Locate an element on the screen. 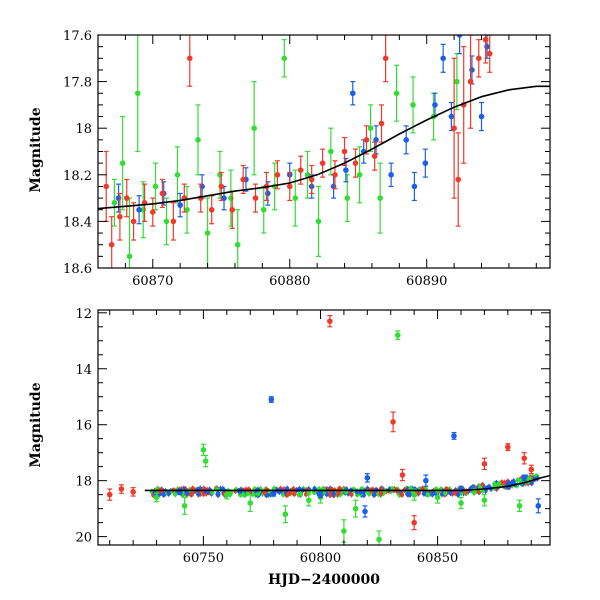  bottom-x-axis-title: HJD−2400000 is located at coordinates (324, 580).